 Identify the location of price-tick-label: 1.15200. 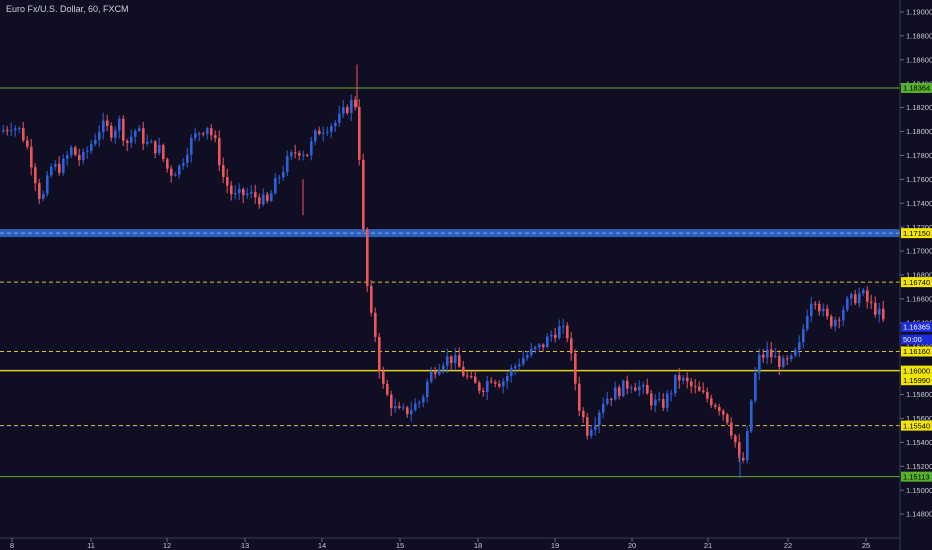
(919, 466).